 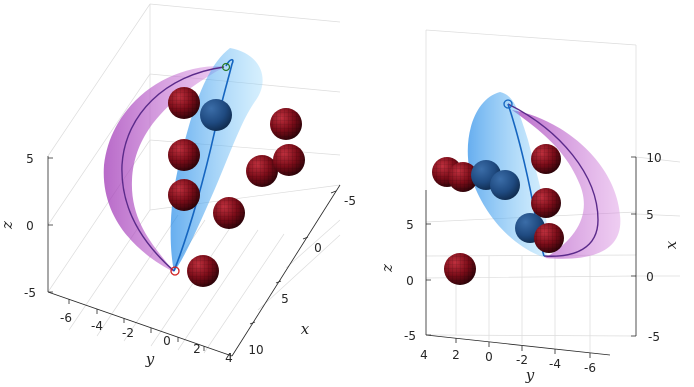 I want to click on left-y-axis-label: y, so click(x=150, y=359).